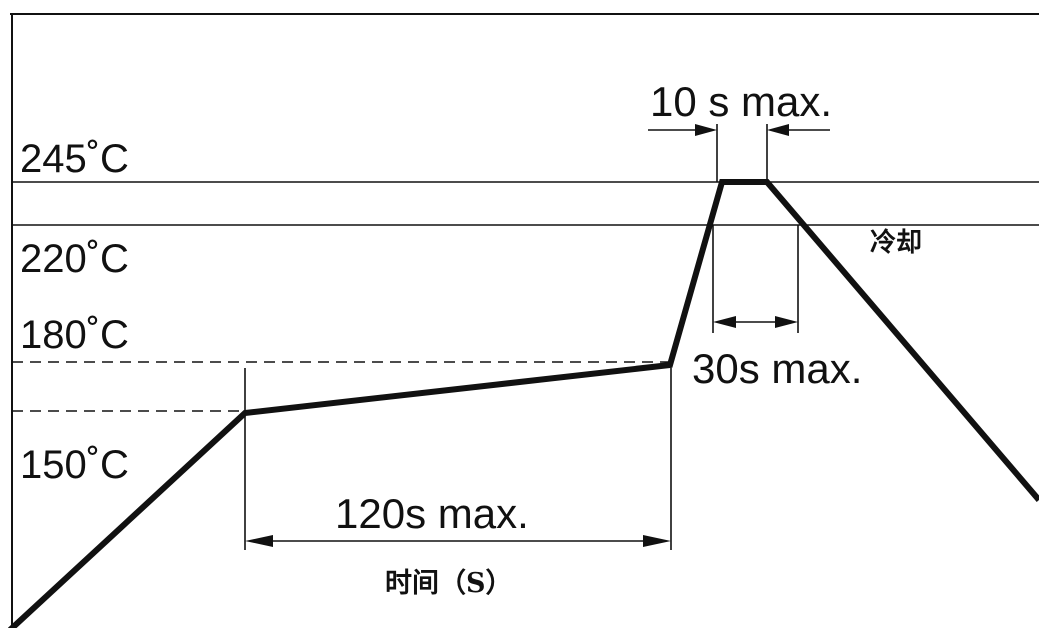  What do you see at coordinates (74, 465) in the screenshot?
I see `temp-label-150: 150˚C` at bounding box center [74, 465].